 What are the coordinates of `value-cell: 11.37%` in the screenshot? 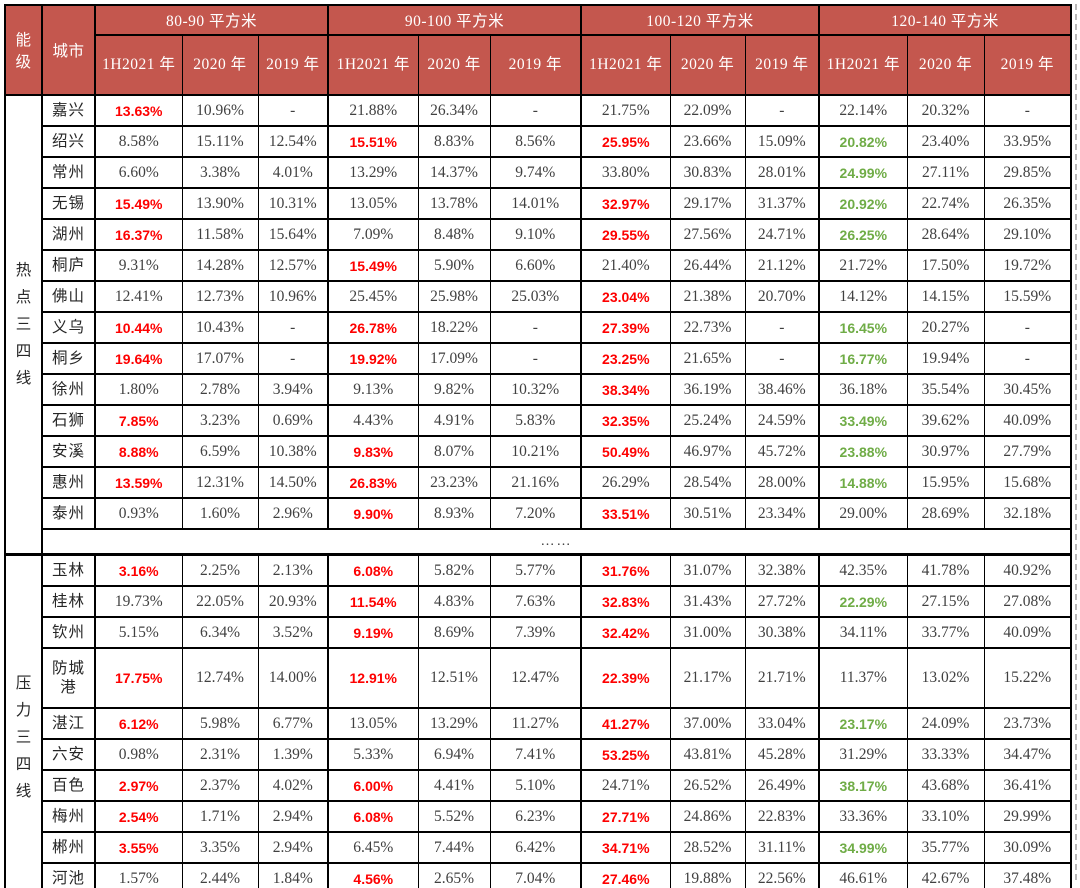 It's located at (863, 678).